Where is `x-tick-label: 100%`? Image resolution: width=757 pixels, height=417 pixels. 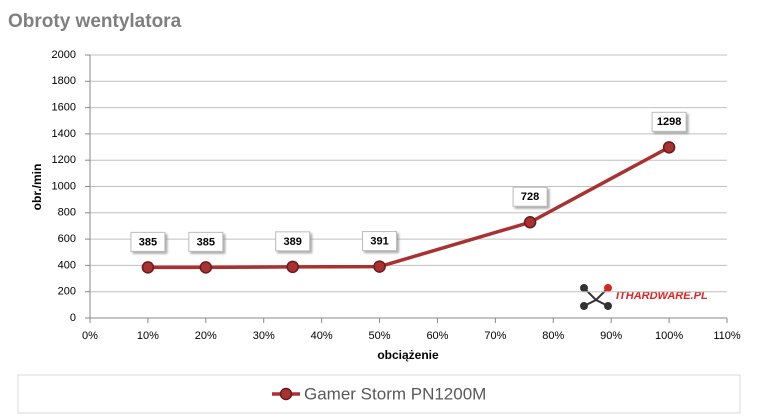
x-tick-label: 100% is located at coordinates (669, 336).